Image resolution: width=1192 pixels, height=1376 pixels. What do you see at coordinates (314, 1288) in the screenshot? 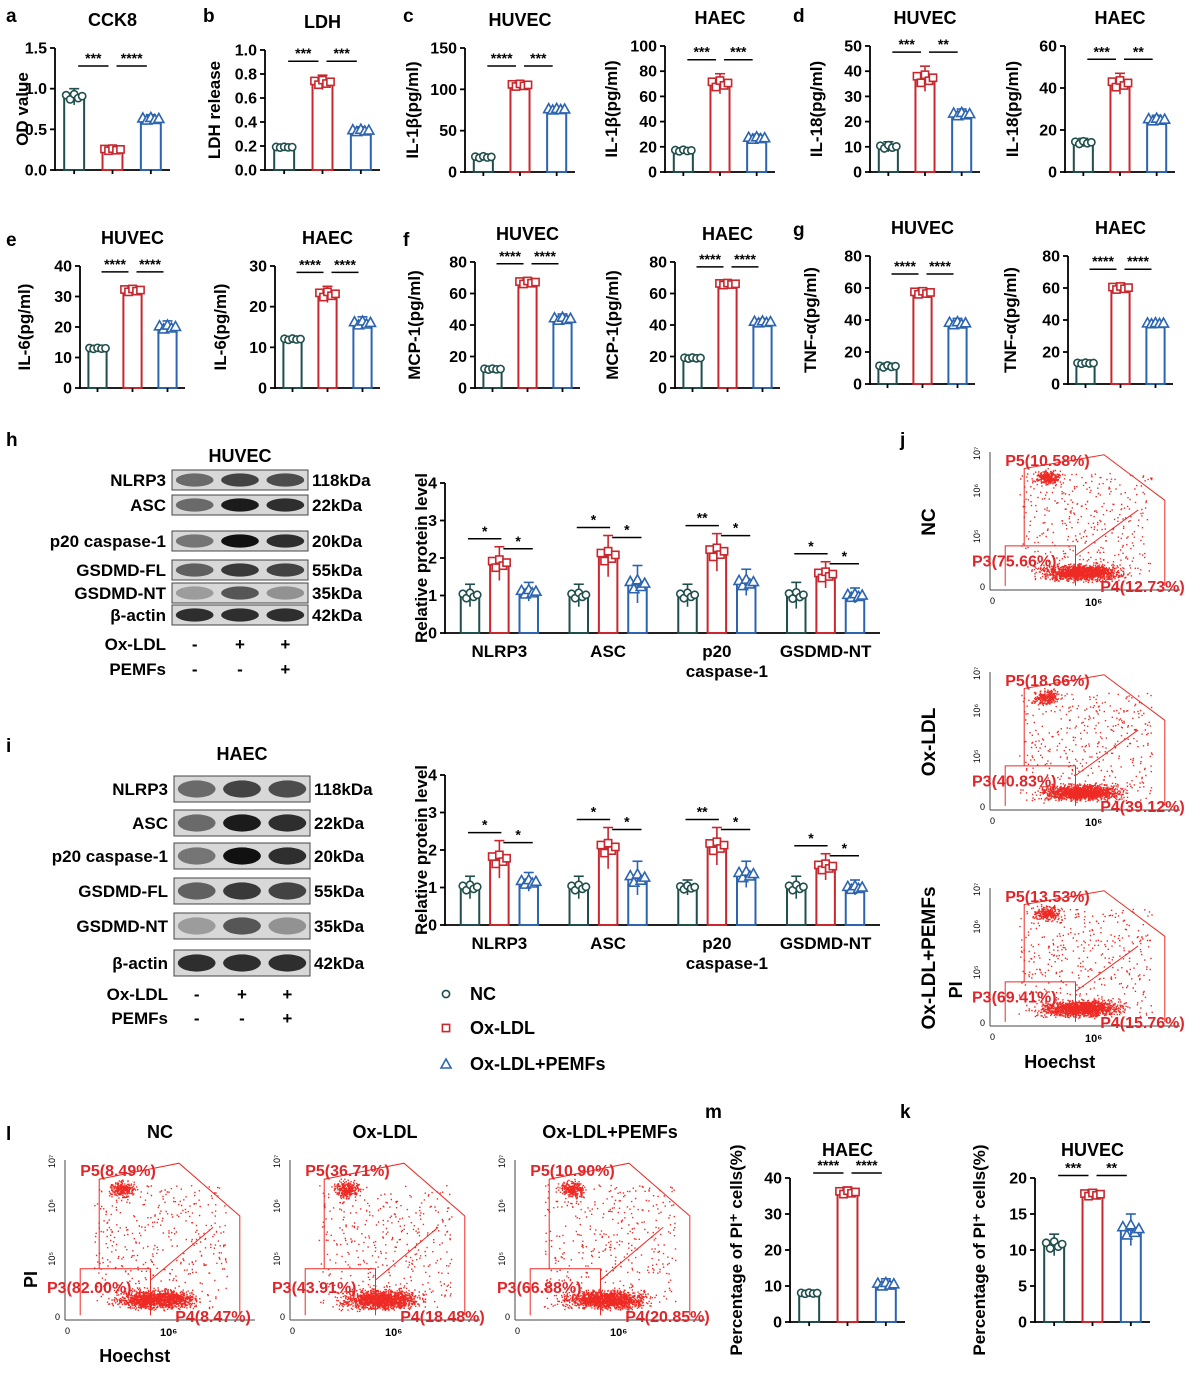
I see `gate-label-p3: P3(43.91%)` at bounding box center [314, 1288].